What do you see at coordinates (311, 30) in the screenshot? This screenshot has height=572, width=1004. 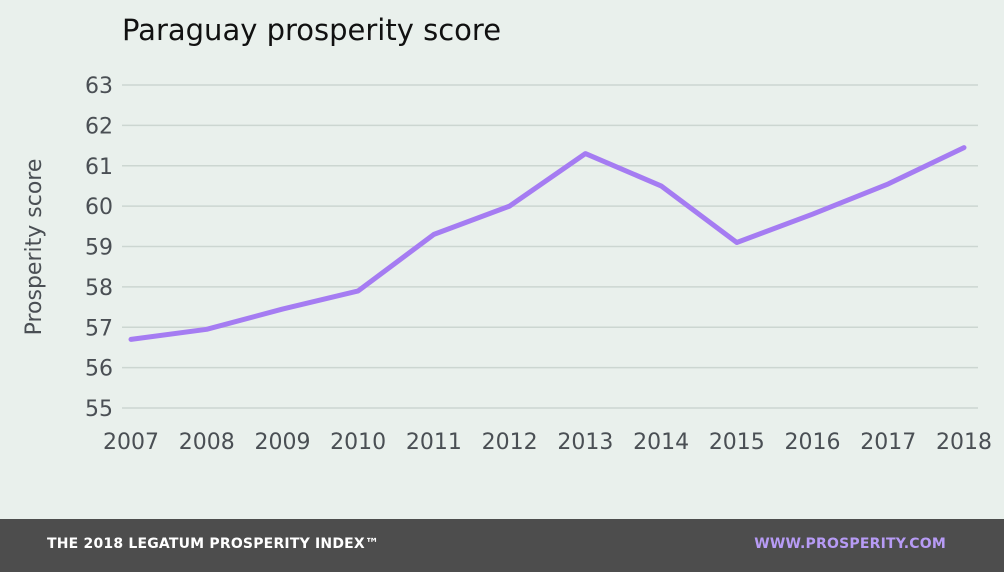 I see `chart-title: Paraguay prosperity score` at bounding box center [311, 30].